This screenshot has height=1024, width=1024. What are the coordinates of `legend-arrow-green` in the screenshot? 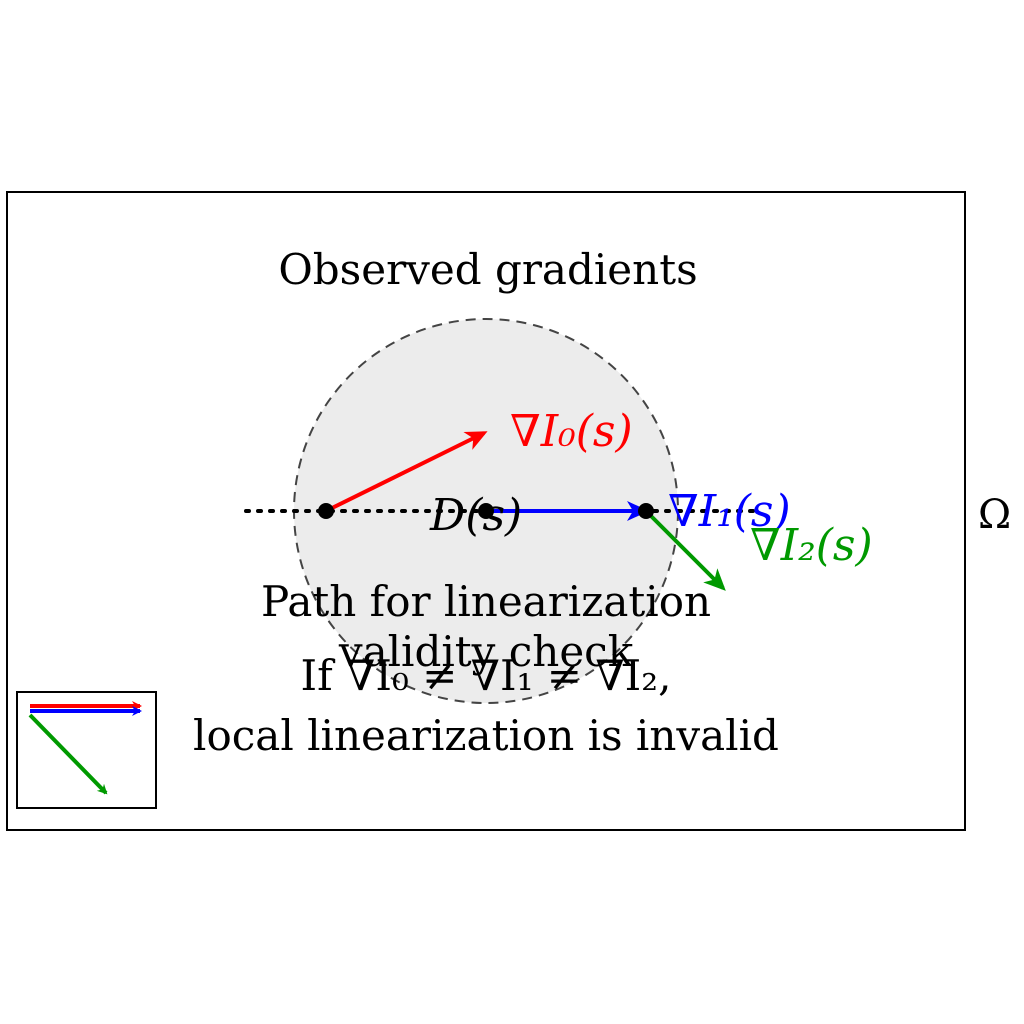 It's located at (68, 754).